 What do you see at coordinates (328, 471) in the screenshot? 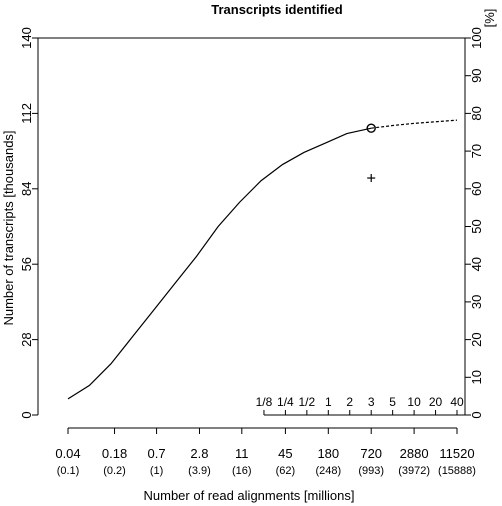
I see `x-tick-sublabel: (248)` at bounding box center [328, 471].